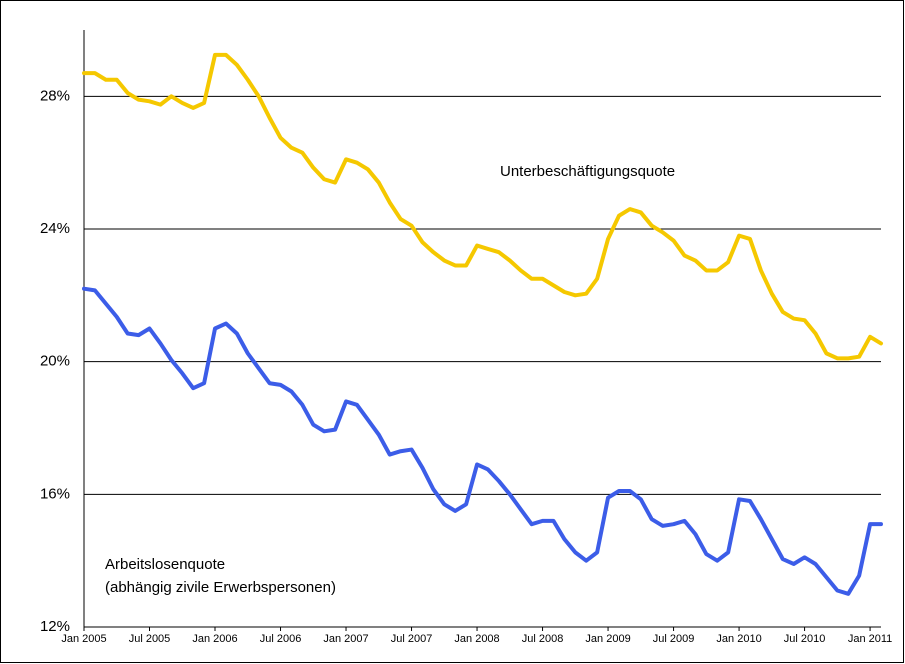 This screenshot has width=905, height=664. Describe the element at coordinates (412, 639) in the screenshot. I see `x-tick-label: Jul 2007` at that location.